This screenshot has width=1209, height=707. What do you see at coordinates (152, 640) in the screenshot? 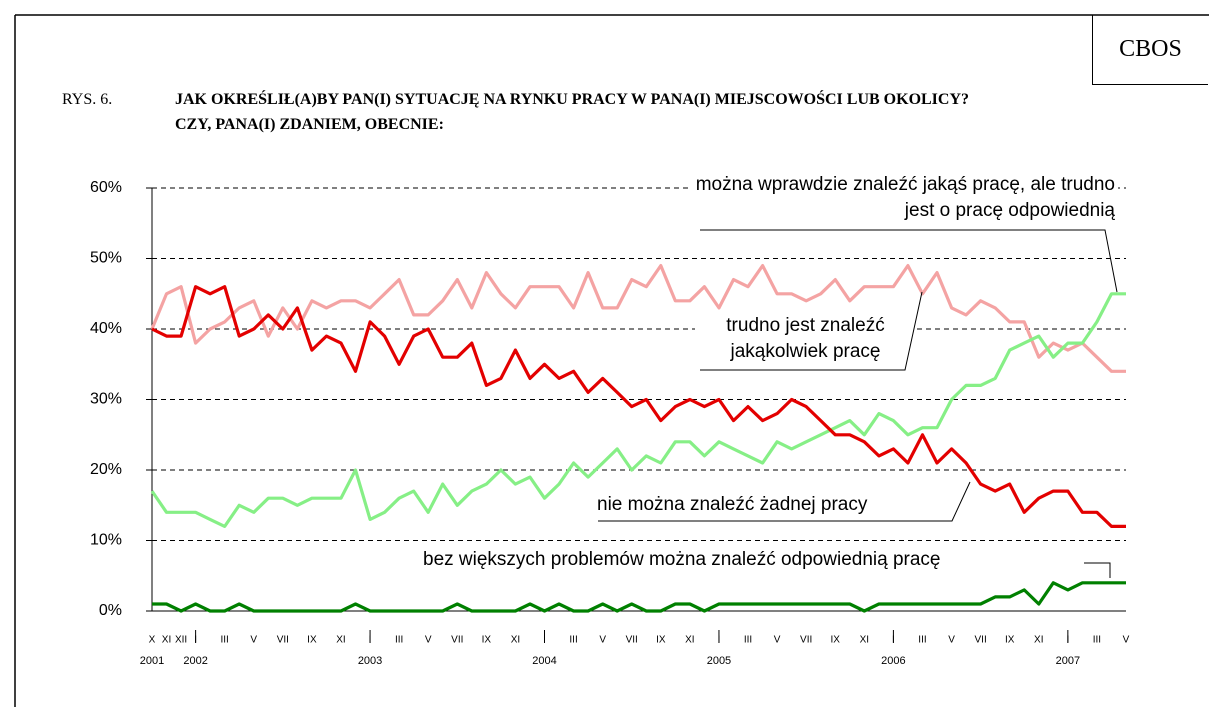
I see `x-tick-label: X` at bounding box center [152, 640].